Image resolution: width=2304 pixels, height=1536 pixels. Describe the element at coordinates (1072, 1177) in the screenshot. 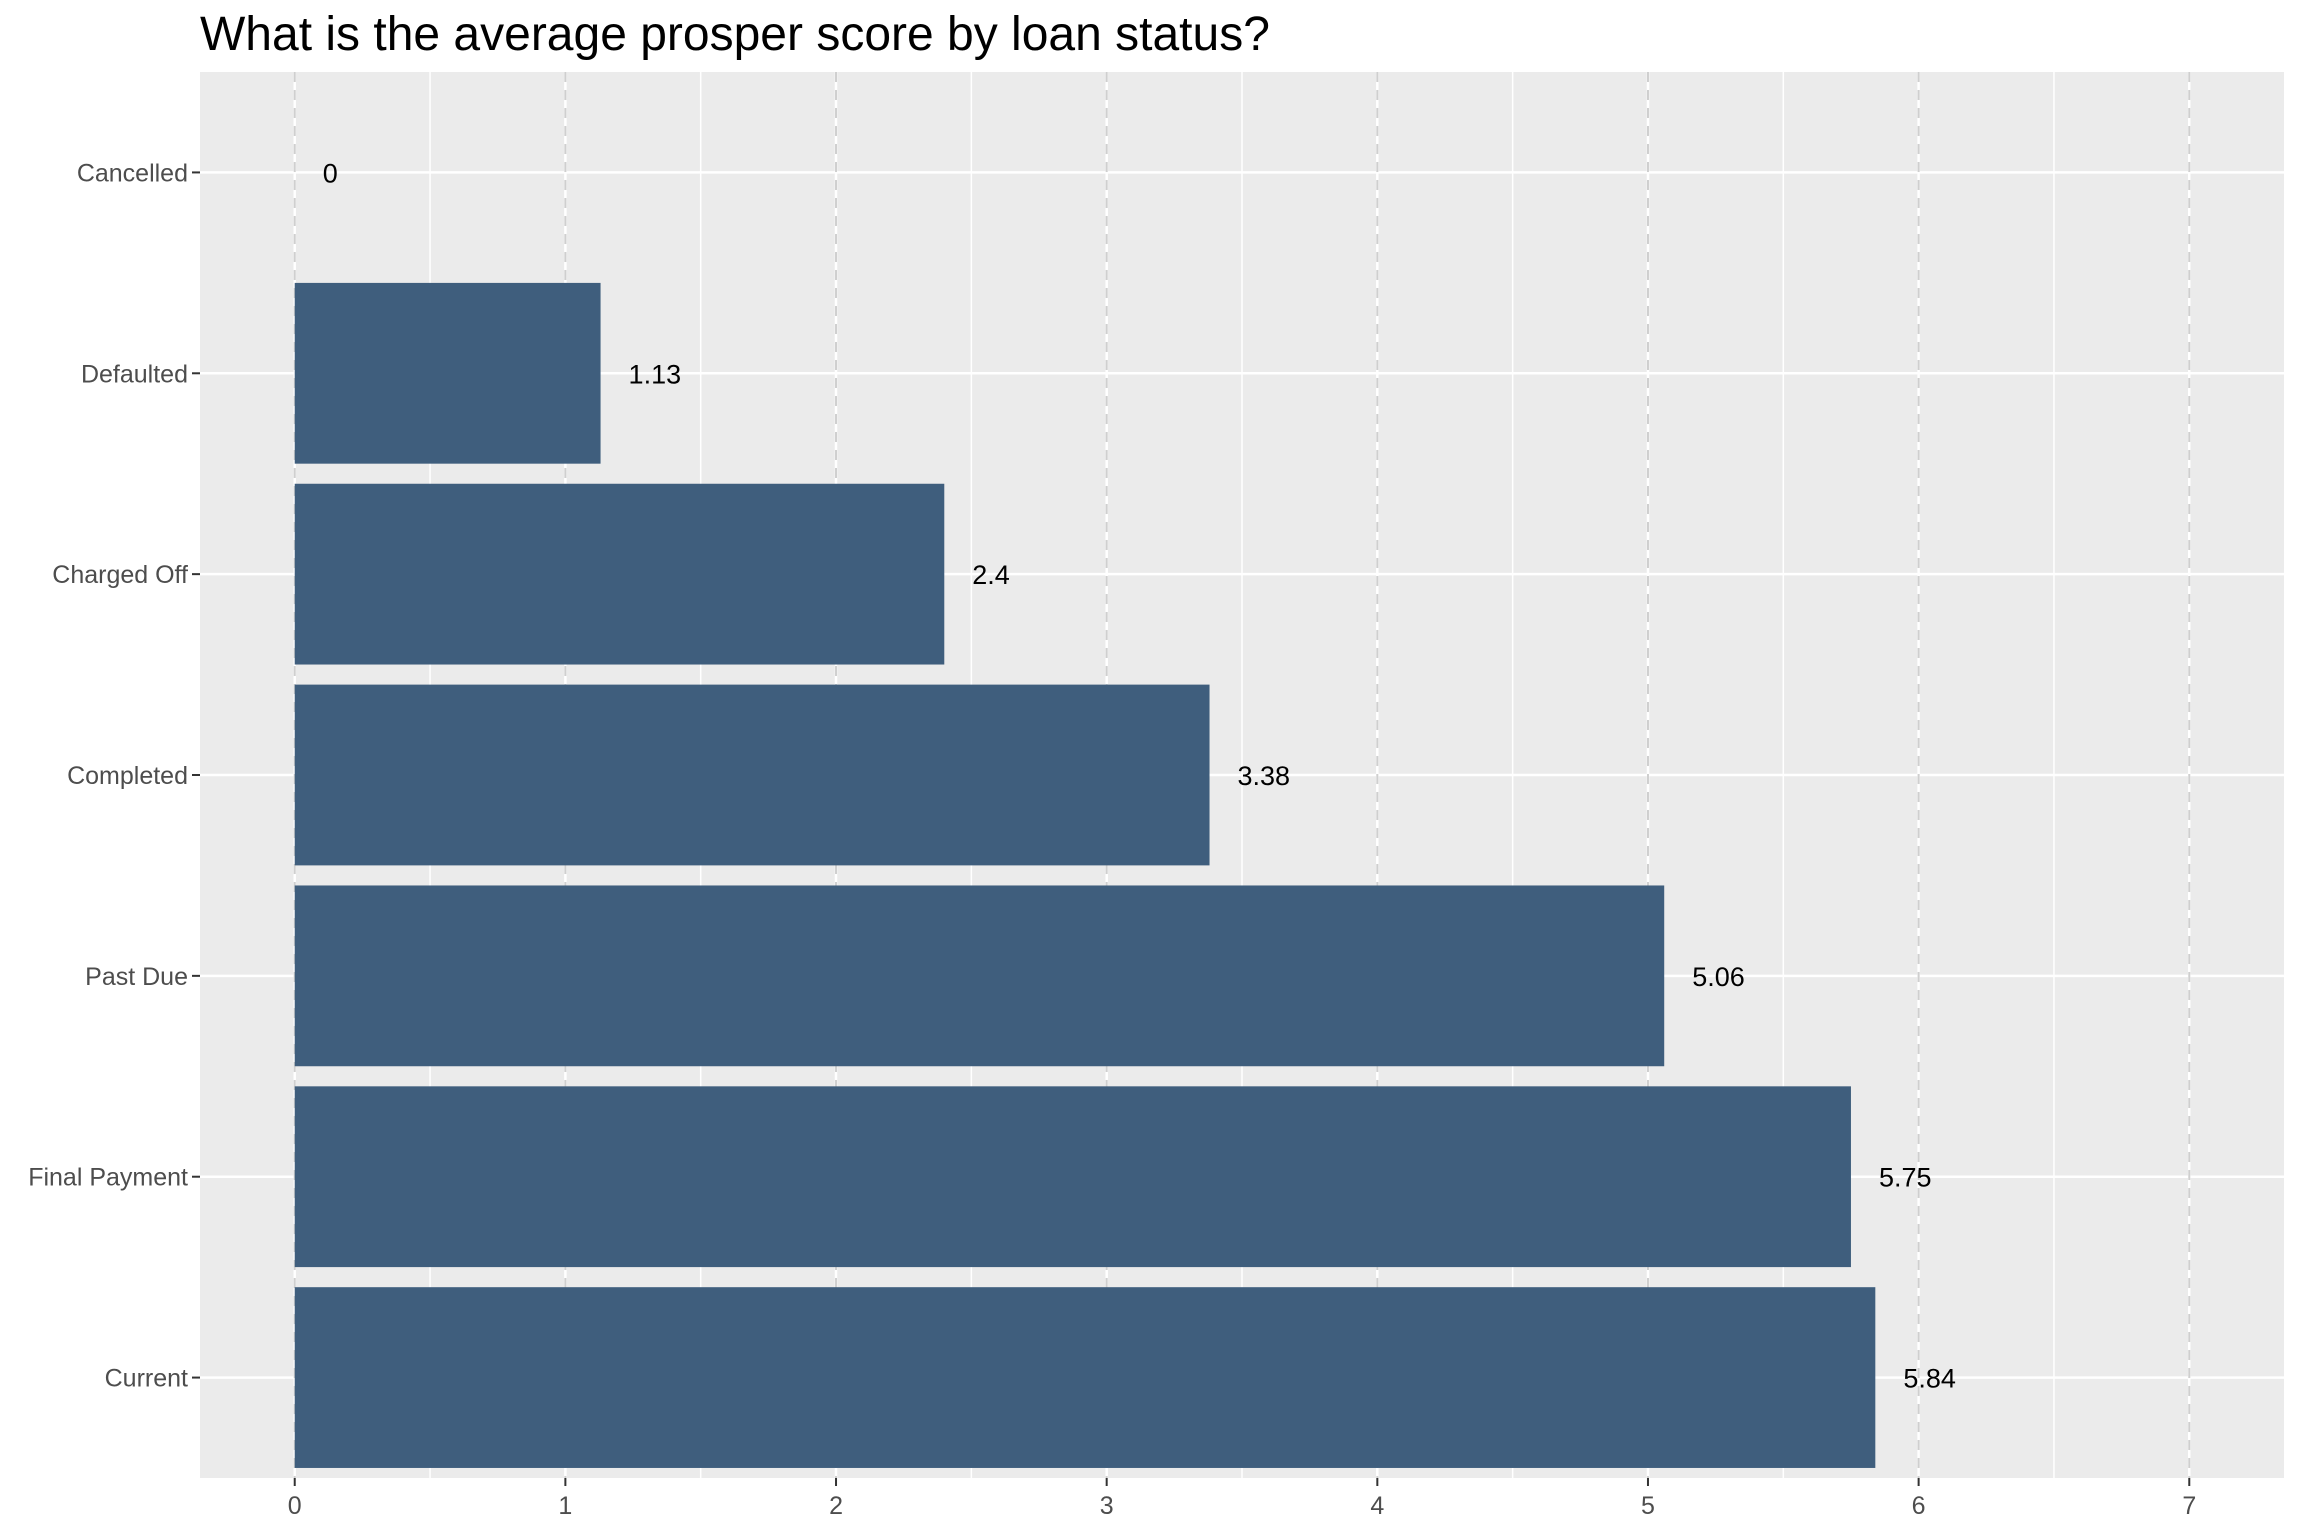

I see `bar-final-payment` at that location.